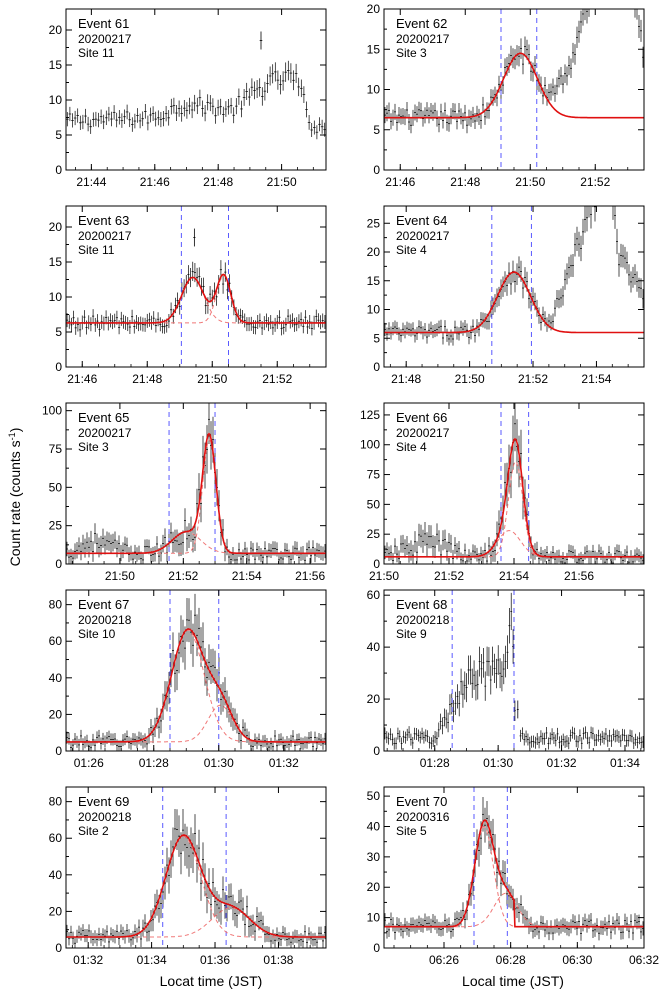 This screenshot has width=664, height=996. I want to click on y-tick-label: 0, so click(58, 948).